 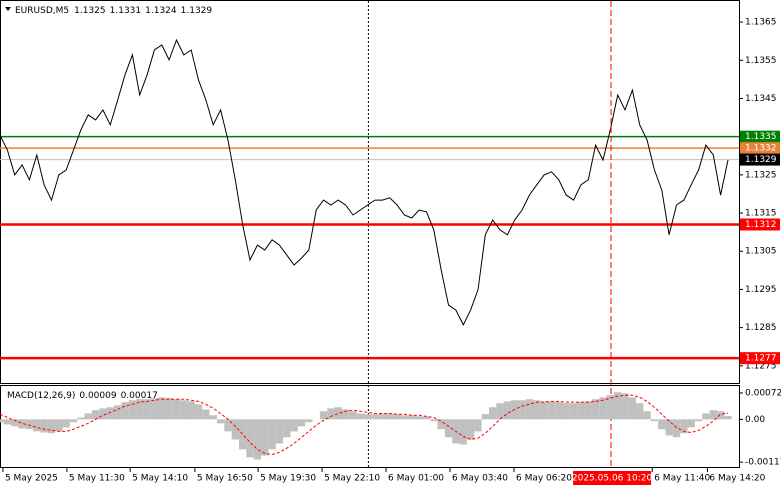 What do you see at coordinates (8, 9) in the screenshot?
I see `menu-icon` at bounding box center [8, 9].